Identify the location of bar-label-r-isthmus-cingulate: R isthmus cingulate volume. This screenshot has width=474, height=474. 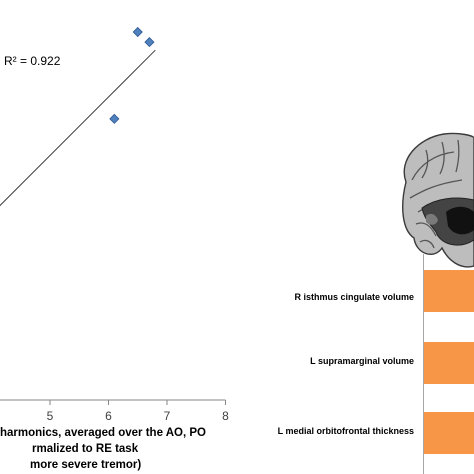
(354, 297).